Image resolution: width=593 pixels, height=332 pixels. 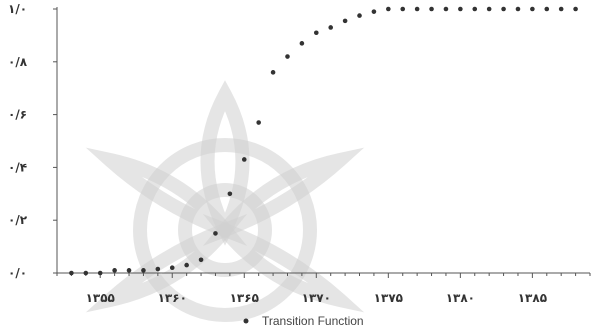 What do you see at coordinates (18, 220) in the screenshot?
I see `y-tick-label: ۰/۲` at bounding box center [18, 220].